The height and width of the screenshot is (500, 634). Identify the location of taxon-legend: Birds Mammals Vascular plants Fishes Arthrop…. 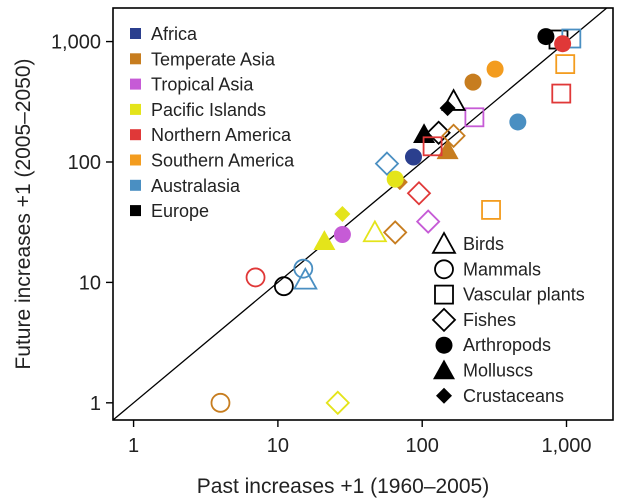
(508, 318).